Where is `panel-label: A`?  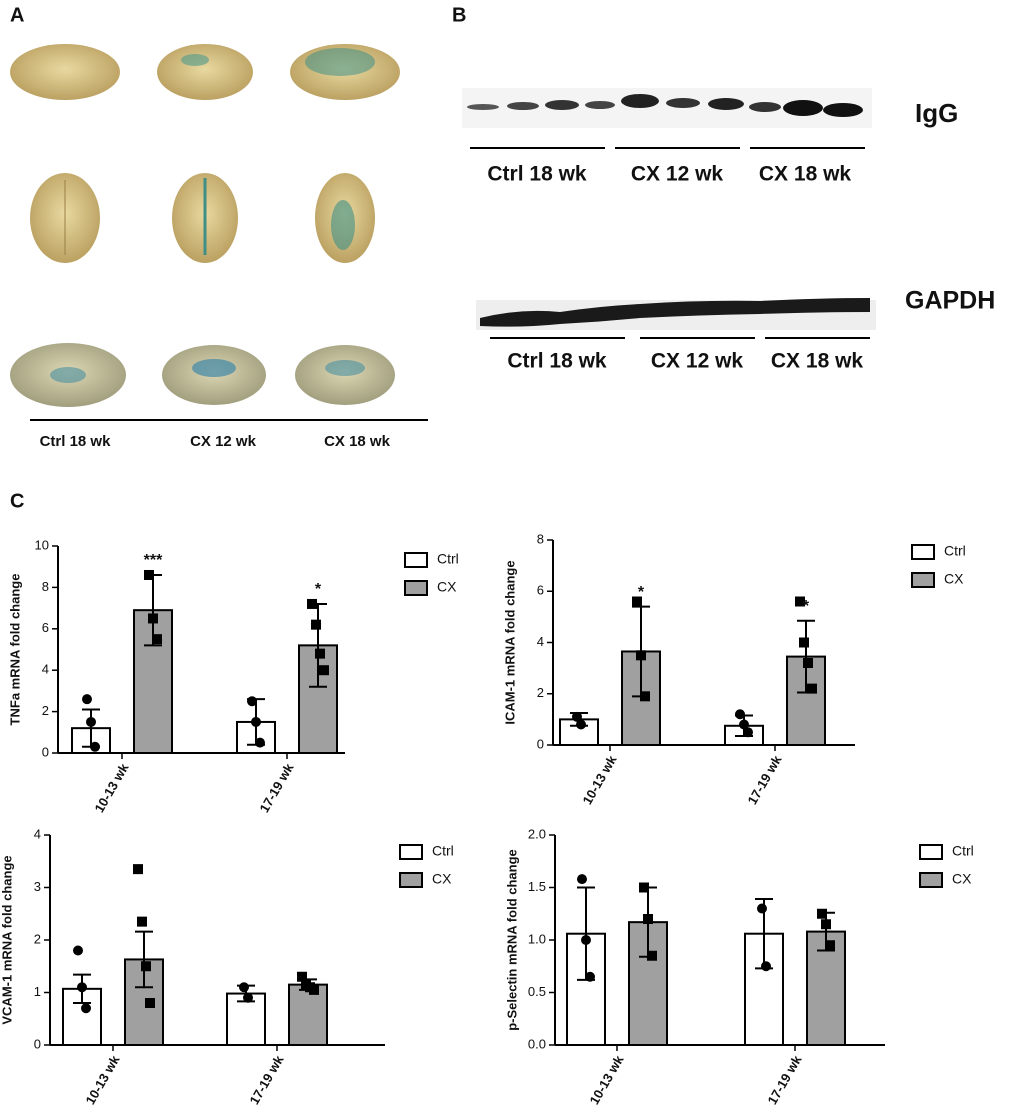
panel-label: A is located at coordinates (17, 15).